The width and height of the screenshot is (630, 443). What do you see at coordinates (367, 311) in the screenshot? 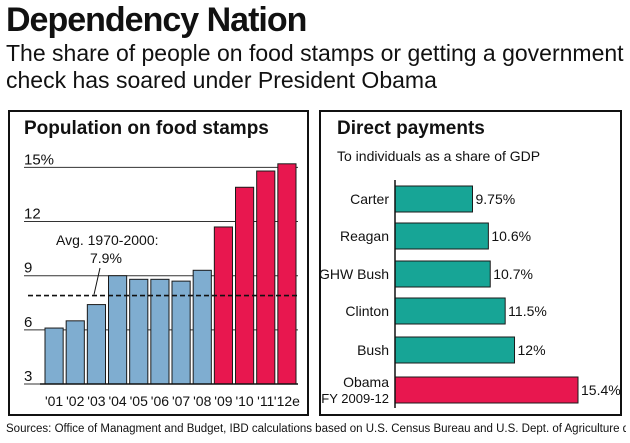
I see `category-label: Clinton` at bounding box center [367, 311].